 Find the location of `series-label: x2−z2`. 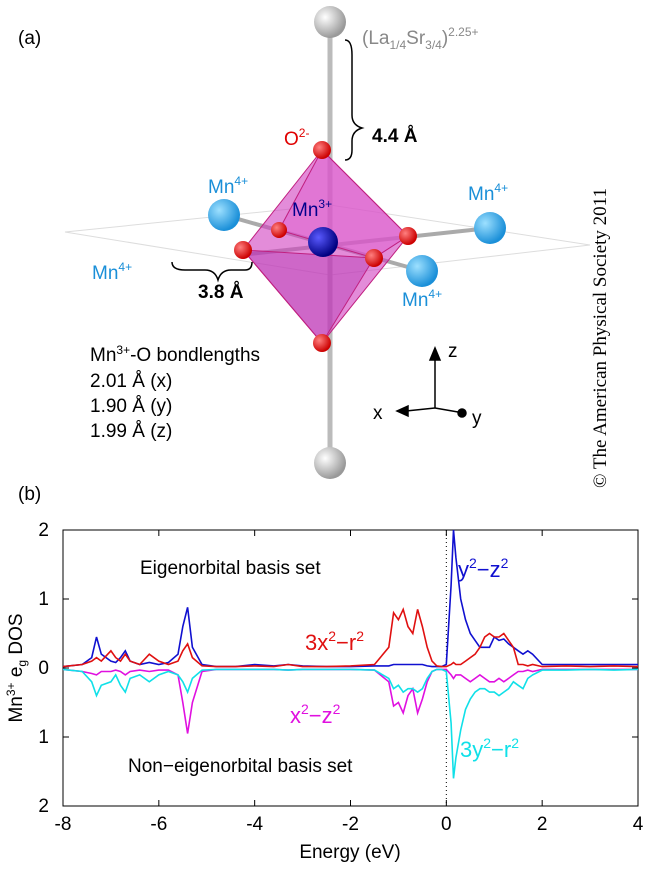

series-label: x2−z2 is located at coordinates (315, 714).